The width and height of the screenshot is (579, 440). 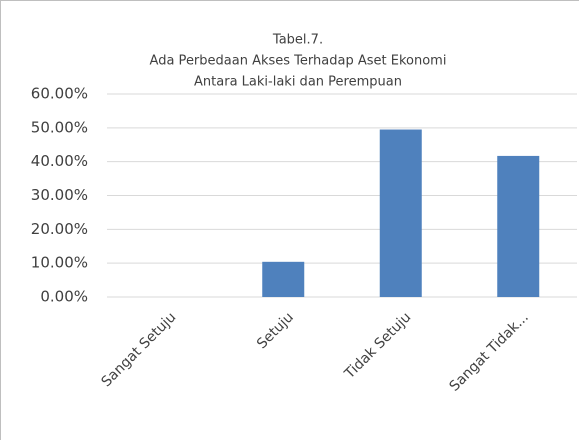 I want to click on chart-title: Antara Laki-laki dan Perempuan, so click(x=298, y=82).